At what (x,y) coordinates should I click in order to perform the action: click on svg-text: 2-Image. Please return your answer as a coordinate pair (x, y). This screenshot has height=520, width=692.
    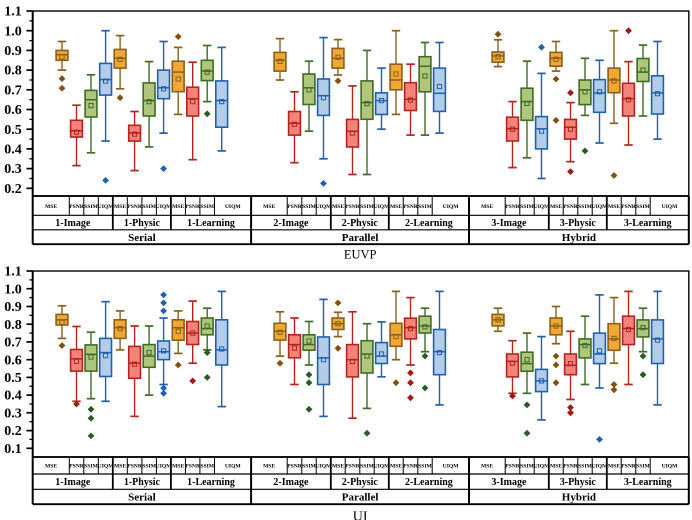
    Looking at the image, I should click on (291, 482).